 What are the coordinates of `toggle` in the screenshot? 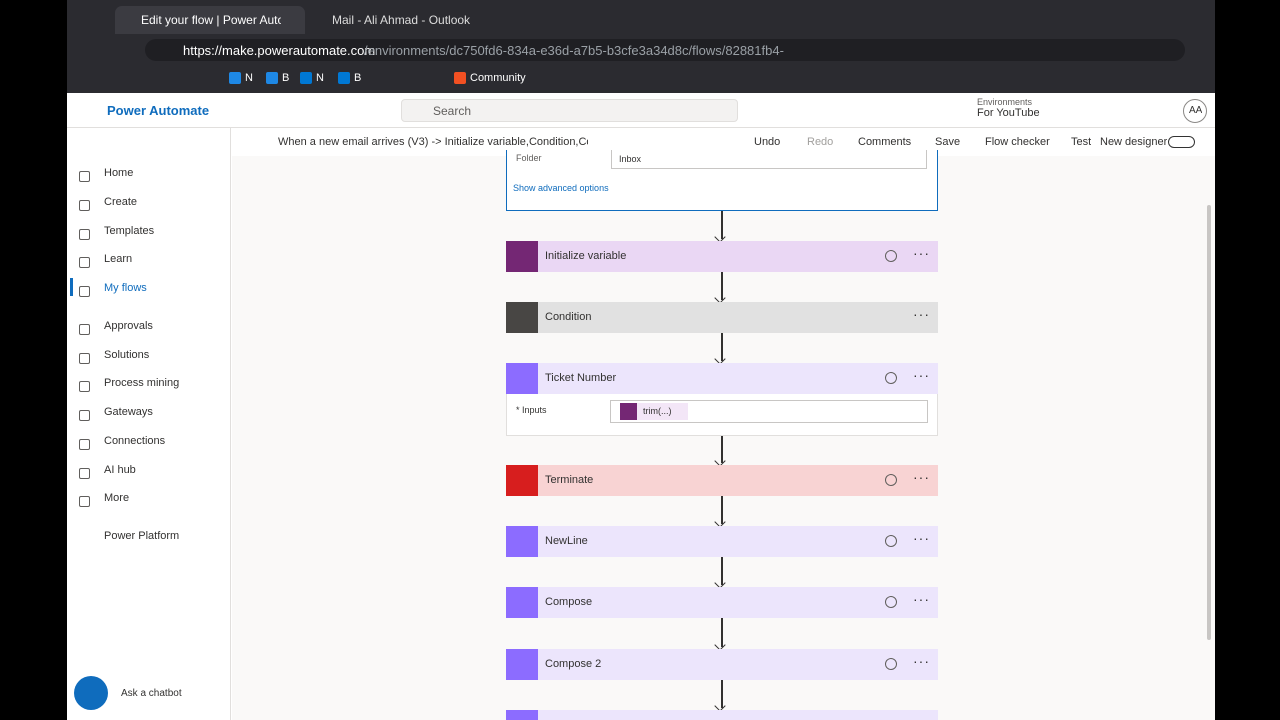 It's located at (1181, 142).